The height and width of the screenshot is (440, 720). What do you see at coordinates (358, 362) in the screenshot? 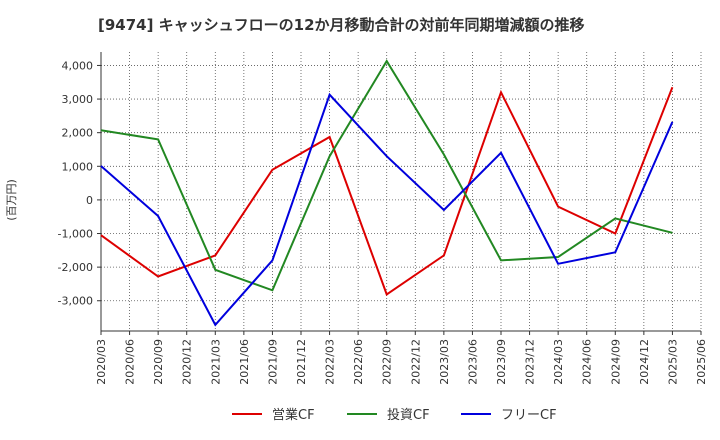
I see `x-tick-label: 2022/06` at bounding box center [358, 362].